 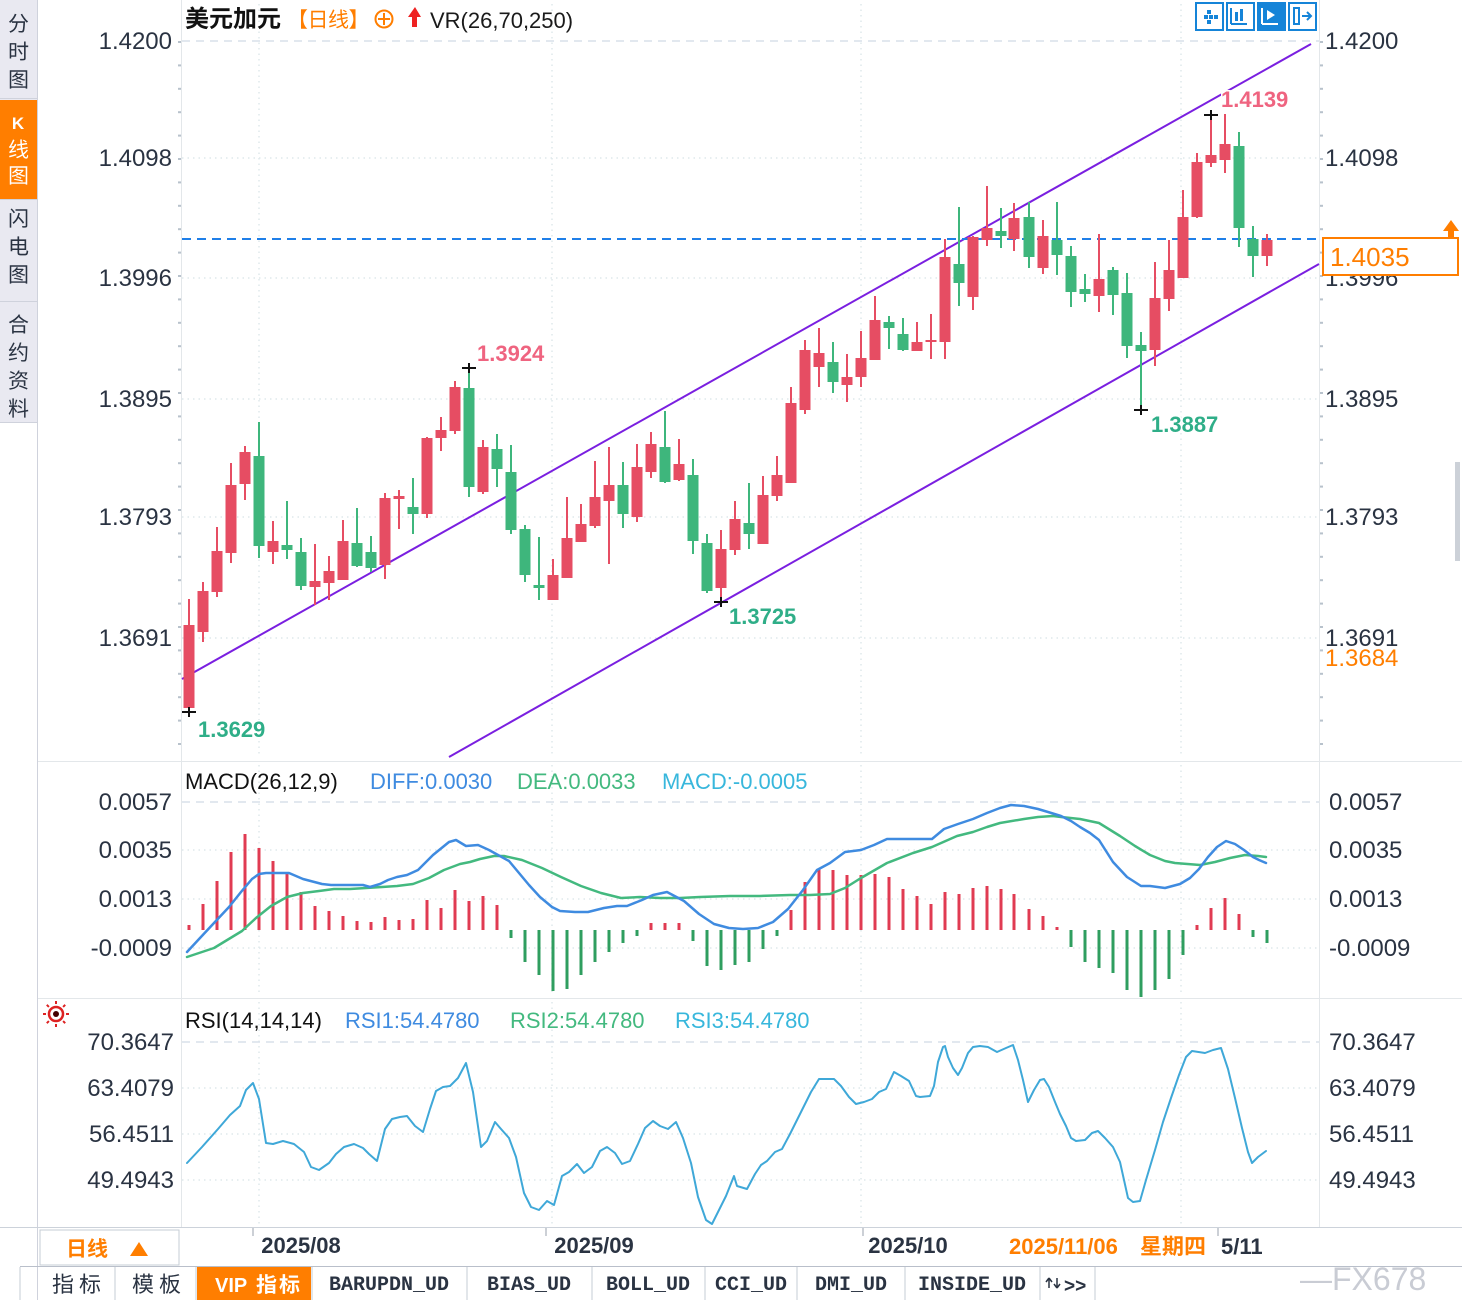 What do you see at coordinates (412, 1020) in the screenshot?
I see `svg-text: RSI1:54.4780` at bounding box center [412, 1020].